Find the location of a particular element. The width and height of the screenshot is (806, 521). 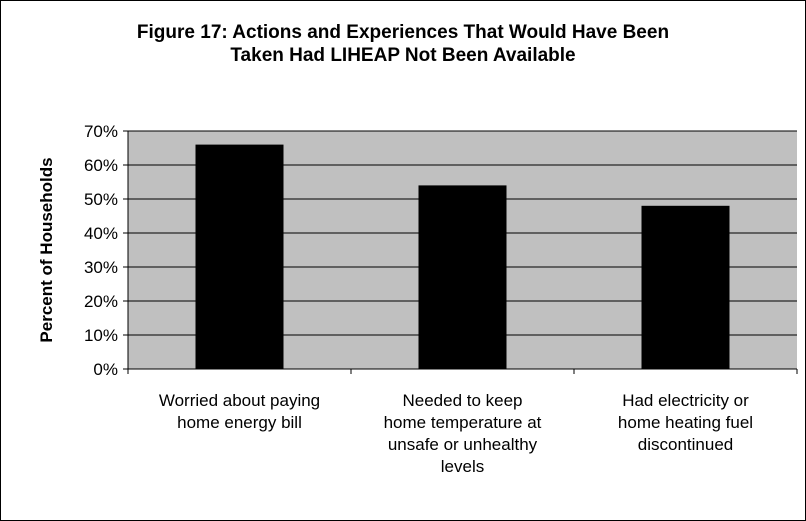

y-tick-label: 40% is located at coordinates (101, 233).